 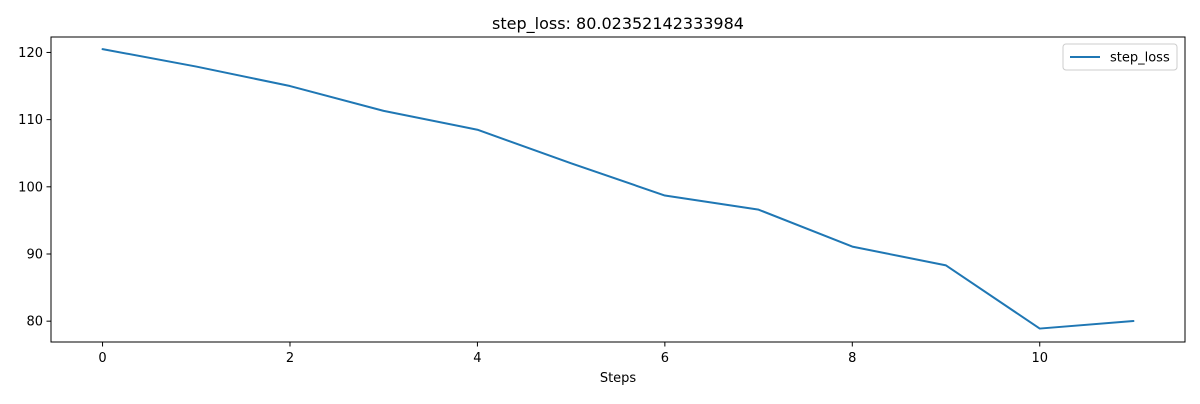 What do you see at coordinates (618, 24) in the screenshot?
I see `chart-title: step_loss: 80.02352142333984` at bounding box center [618, 24].